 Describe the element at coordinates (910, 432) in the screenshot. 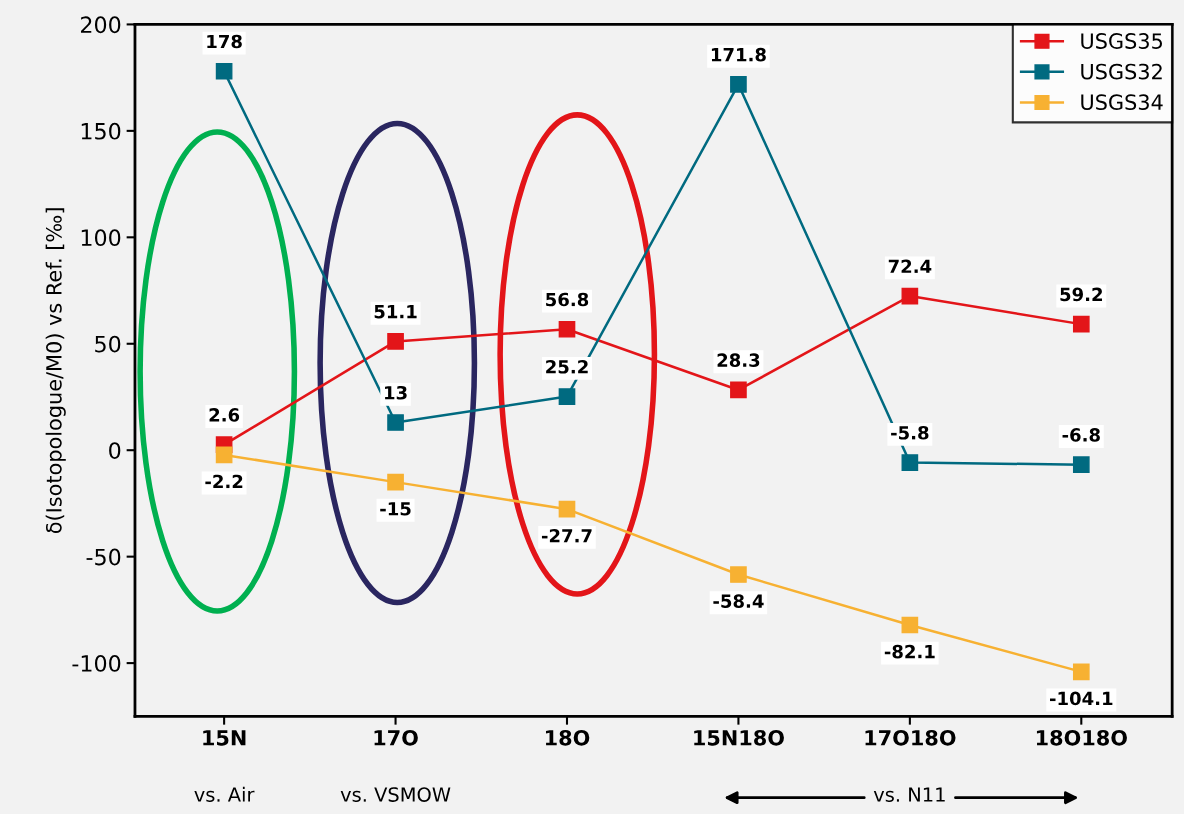

I see `data-label: -5.8` at that location.